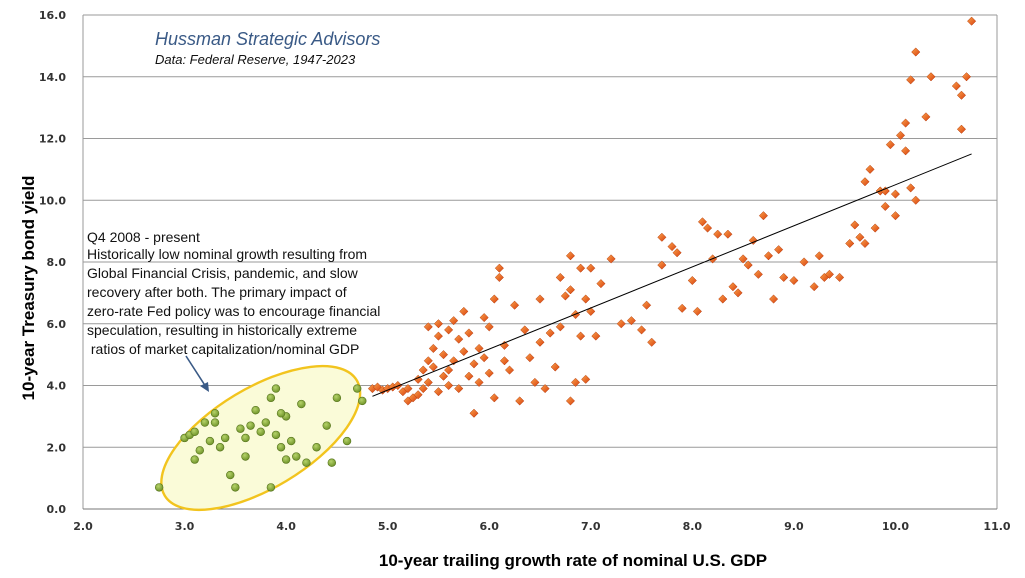  What do you see at coordinates (52, 77) in the screenshot?
I see `y-tick-label: 14.0` at bounding box center [52, 77].